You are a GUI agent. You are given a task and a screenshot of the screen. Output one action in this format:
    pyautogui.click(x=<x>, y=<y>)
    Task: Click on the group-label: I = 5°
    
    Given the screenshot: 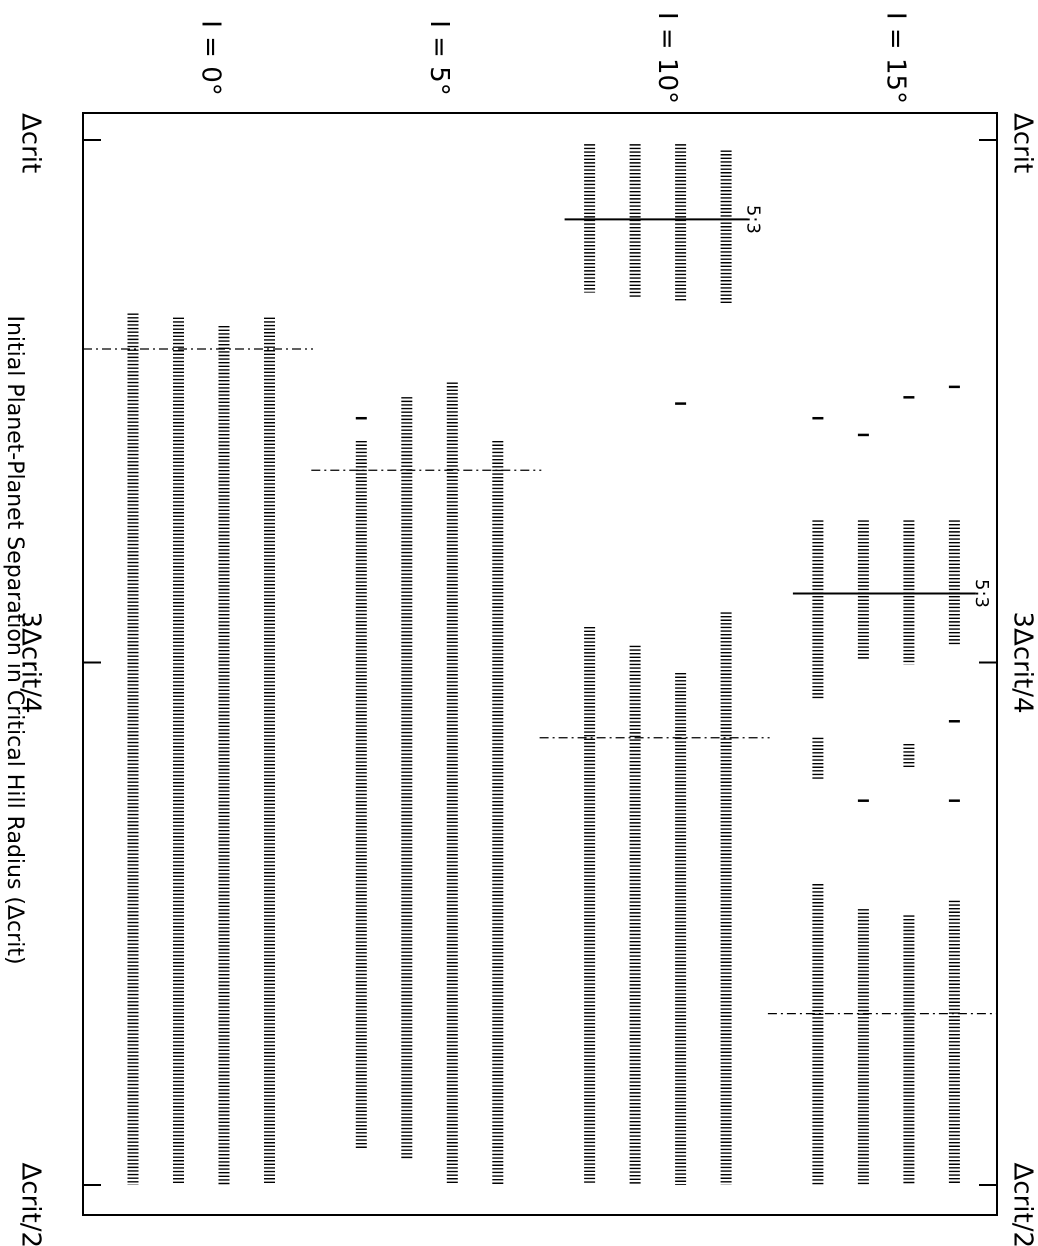 What is the action you would take?
    pyautogui.click(x=439, y=58)
    